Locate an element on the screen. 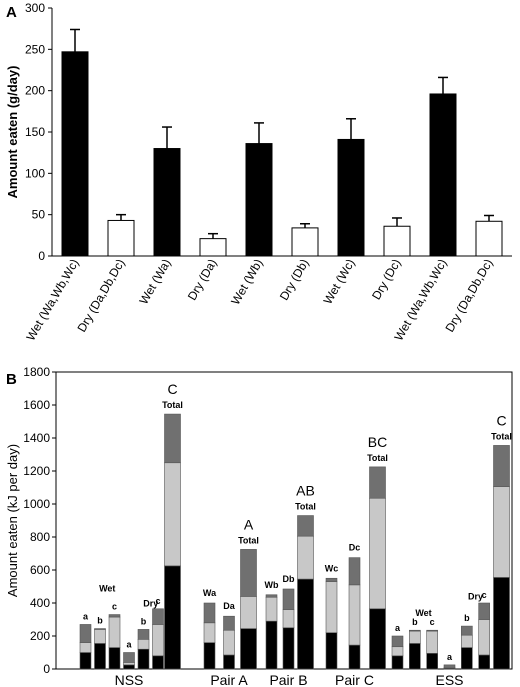 This screenshot has height=687, width=520. y-tick-label-a: 100 is located at coordinates (35, 173).